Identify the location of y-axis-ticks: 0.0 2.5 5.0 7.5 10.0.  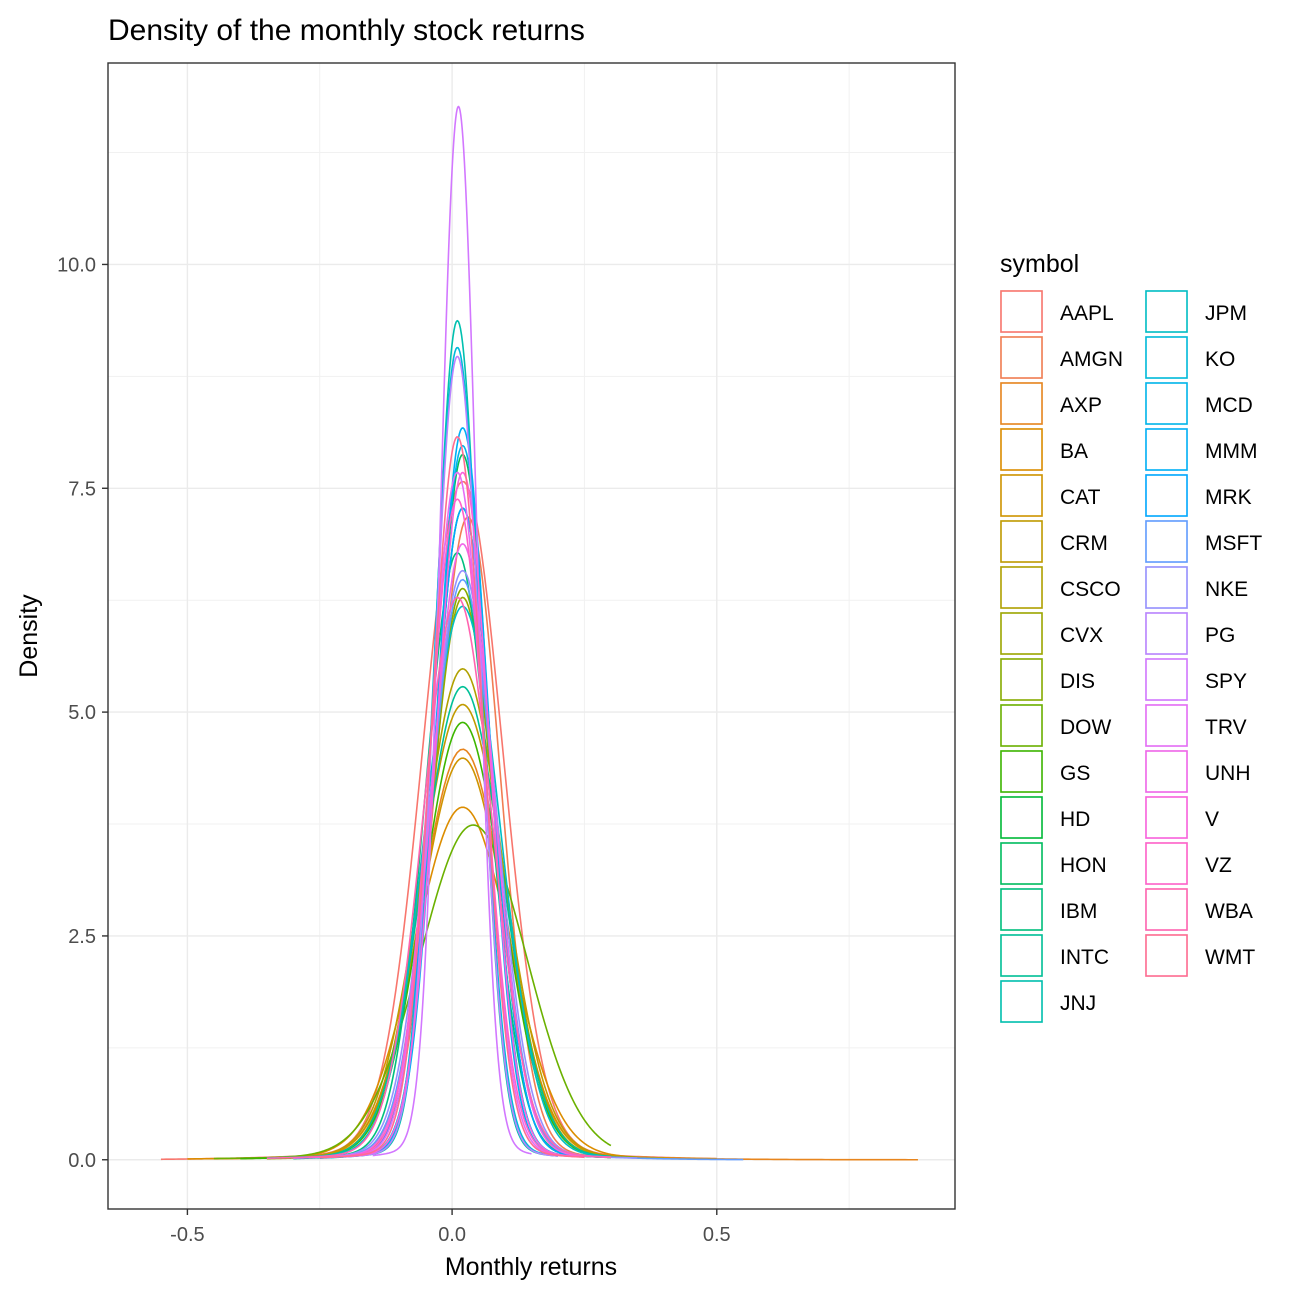
(82, 713).